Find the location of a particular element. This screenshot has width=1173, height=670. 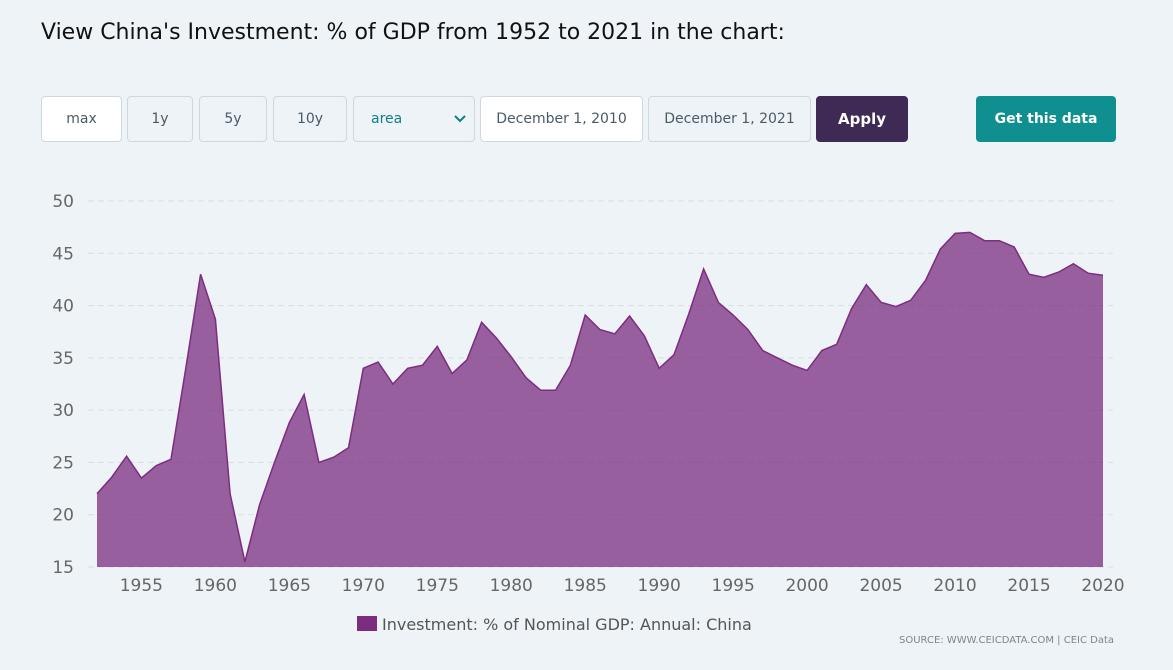

chevron is located at coordinates (460, 119).